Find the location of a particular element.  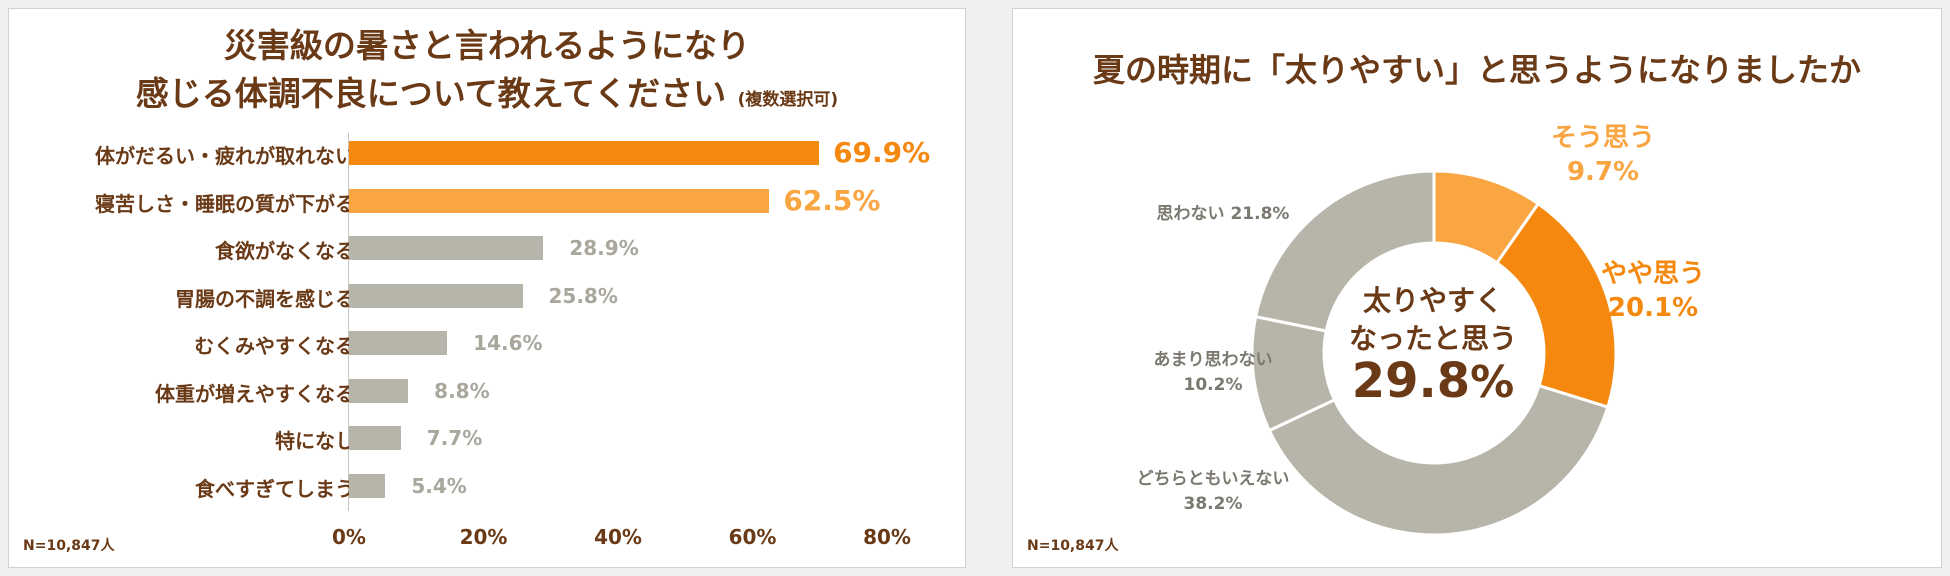

donut-slice-value: 9.7% is located at coordinates (1603, 172).